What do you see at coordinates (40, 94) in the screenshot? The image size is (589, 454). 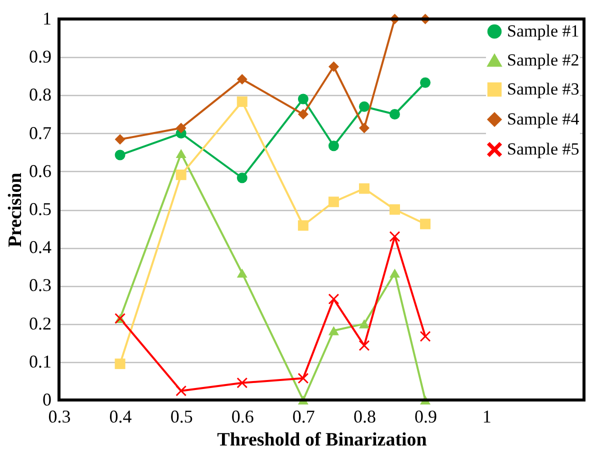 I see `y-tick-label: 0.8` at bounding box center [40, 94].